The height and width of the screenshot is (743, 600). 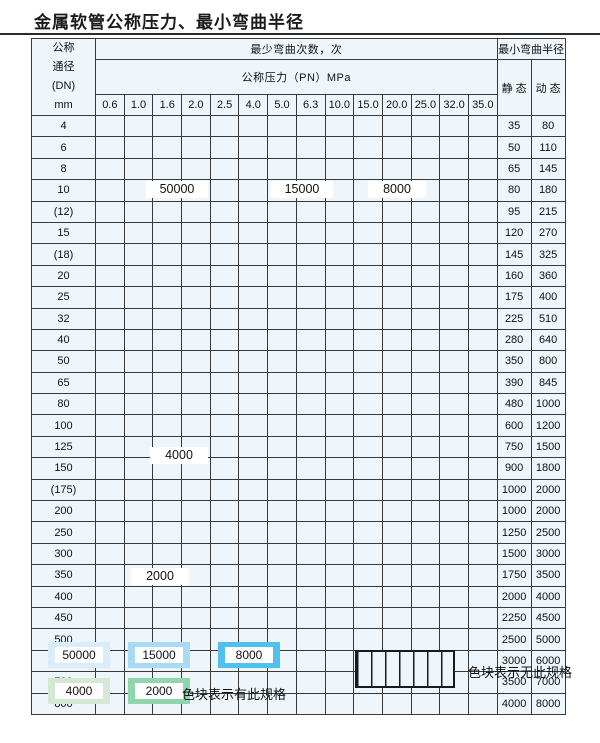 I want to click on table-row: 20 160 360, so click(x=298, y=276).